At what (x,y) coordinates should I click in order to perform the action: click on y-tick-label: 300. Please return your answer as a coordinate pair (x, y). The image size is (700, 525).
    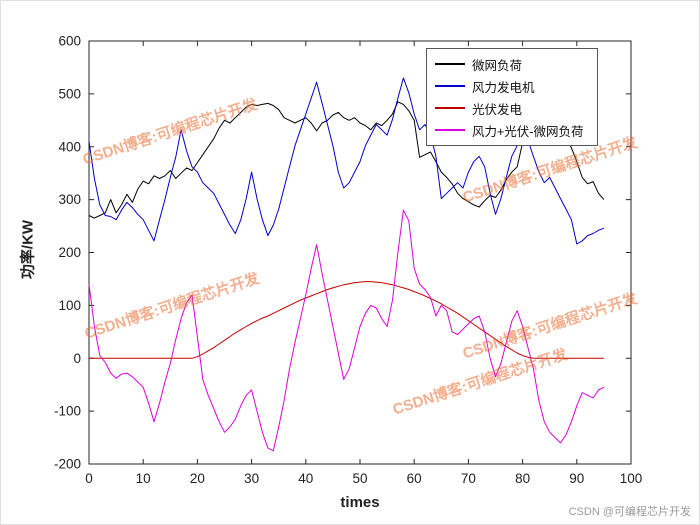
    Looking at the image, I should click on (69, 199).